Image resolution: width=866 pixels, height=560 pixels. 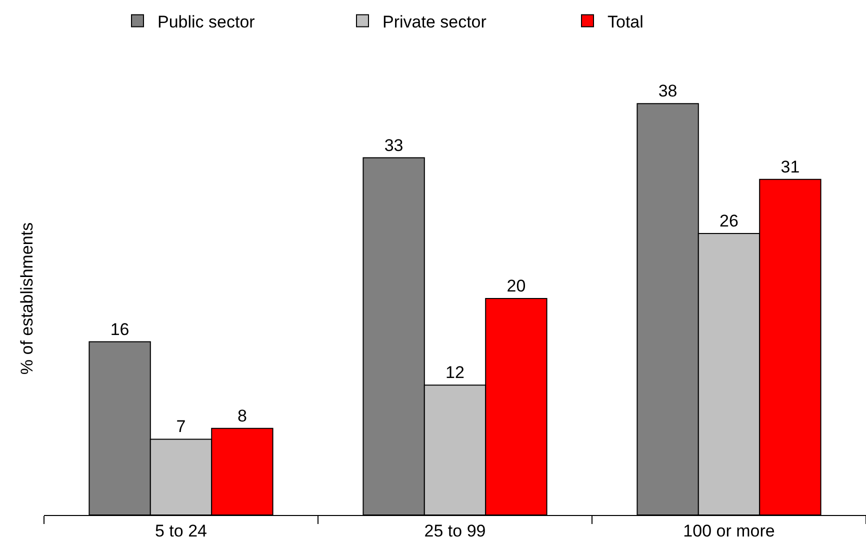 What do you see at coordinates (729, 221) in the screenshot?
I see `data-label: 26` at bounding box center [729, 221].